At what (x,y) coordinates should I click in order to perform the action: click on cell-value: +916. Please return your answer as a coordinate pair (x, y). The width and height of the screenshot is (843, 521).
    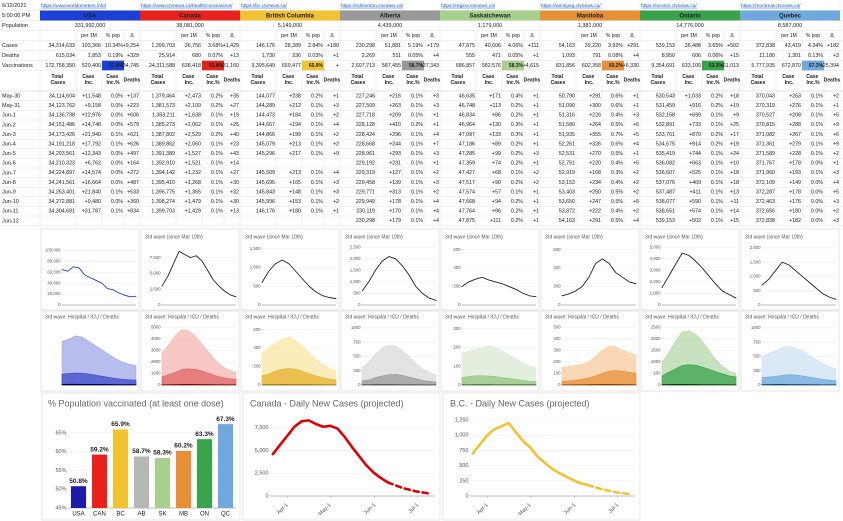
    Looking at the image, I should click on (695, 106).